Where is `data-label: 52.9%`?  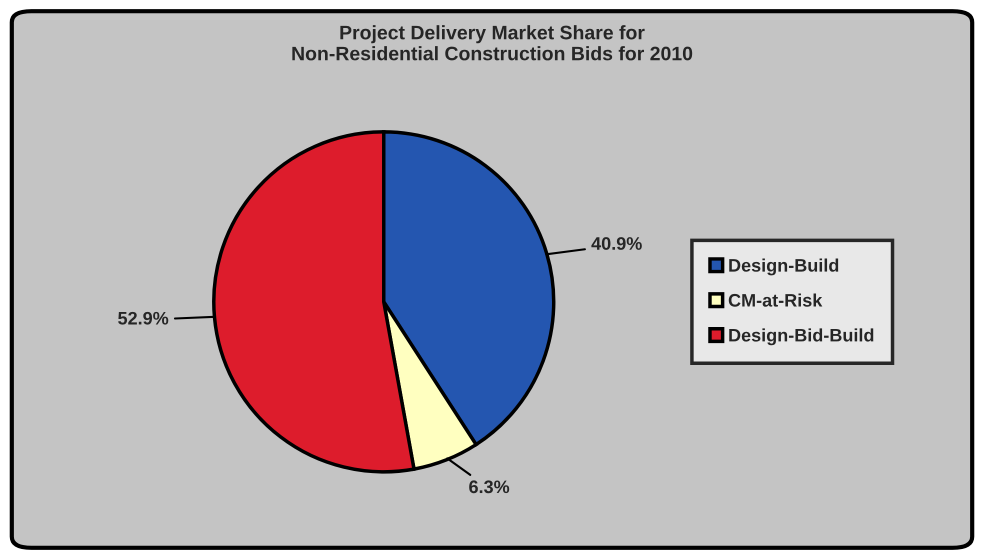 data-label: 52.9% is located at coordinates (143, 318).